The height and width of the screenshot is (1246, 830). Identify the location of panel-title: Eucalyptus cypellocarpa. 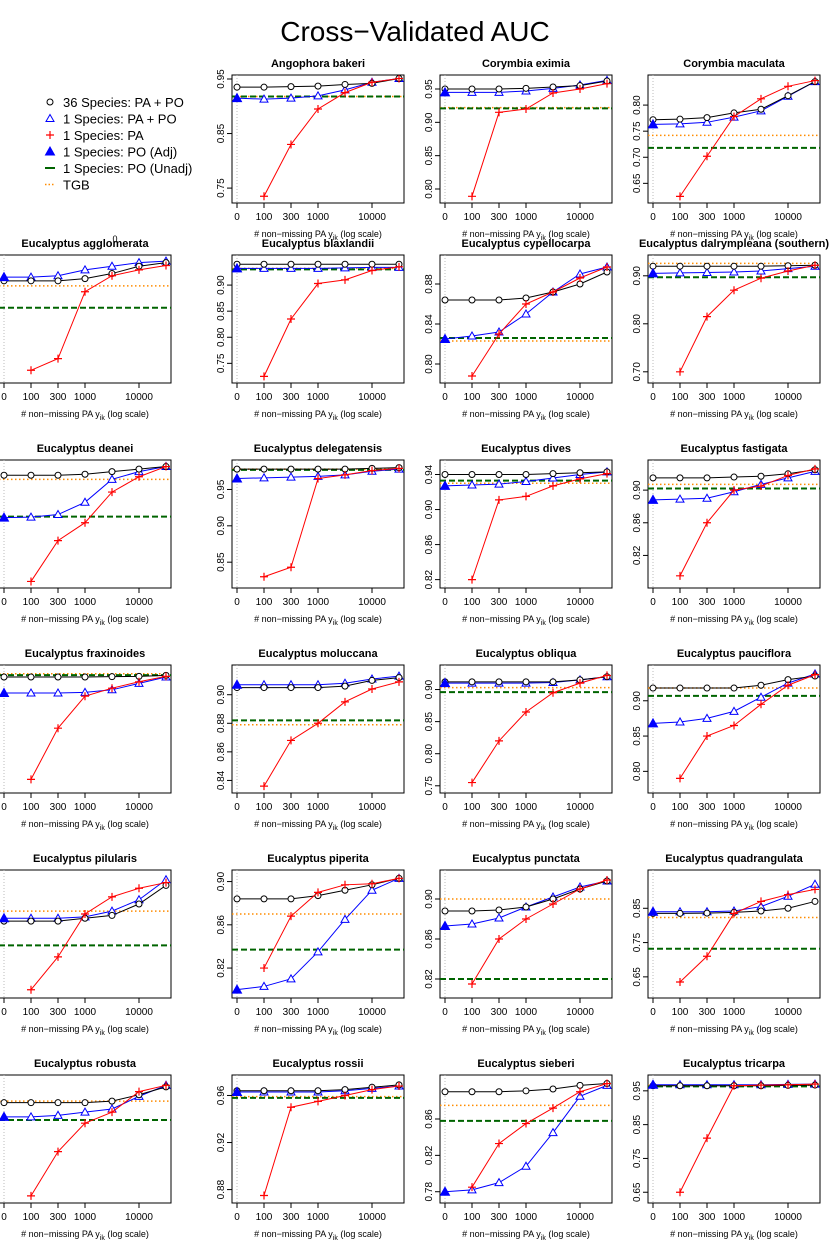
(527, 244).